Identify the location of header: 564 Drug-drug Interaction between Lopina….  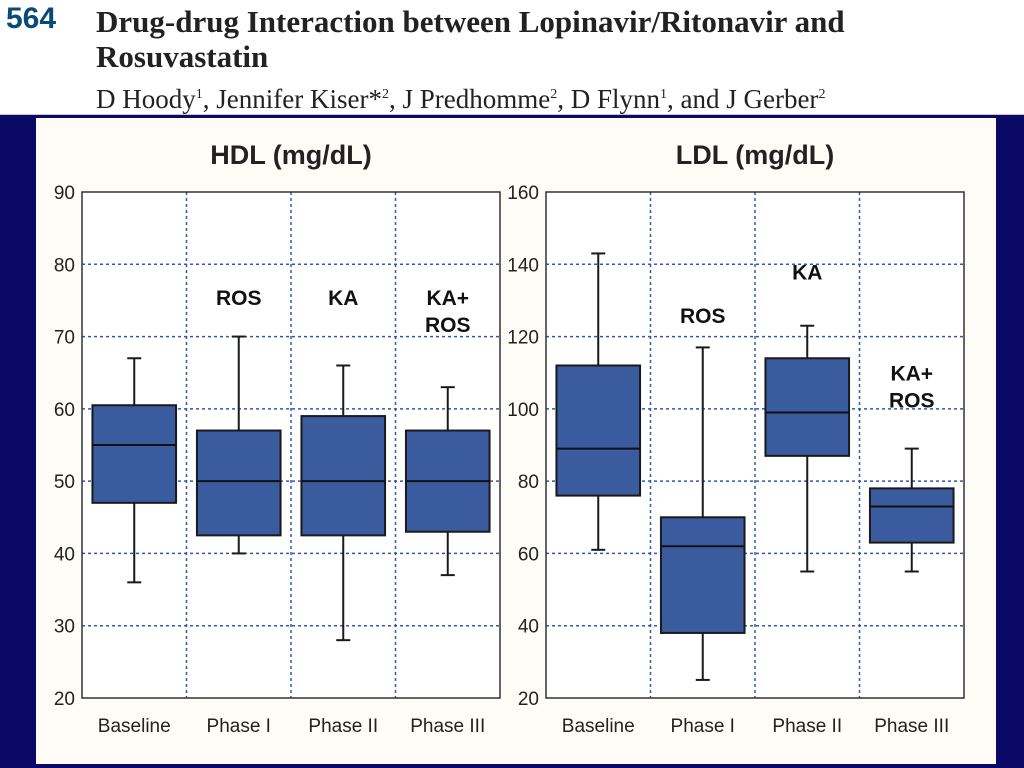
(512, 57).